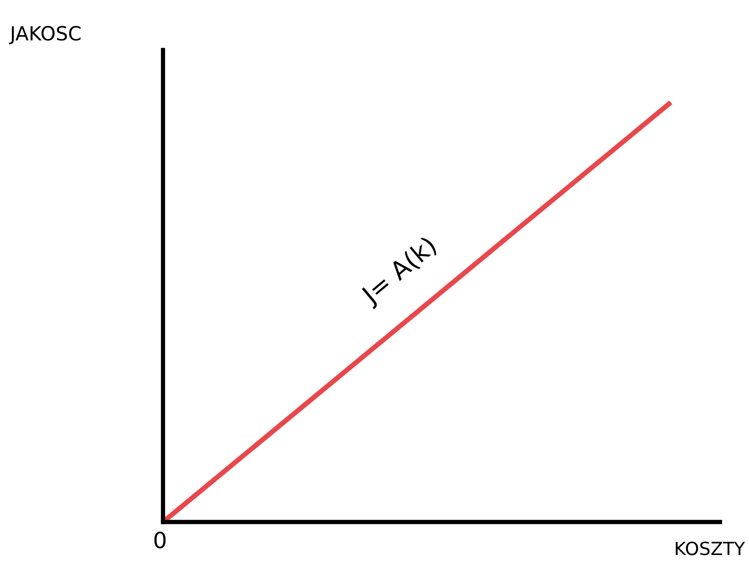 The width and height of the screenshot is (749, 563). I want to click on y-axis-title: JAKOSC, so click(44, 35).